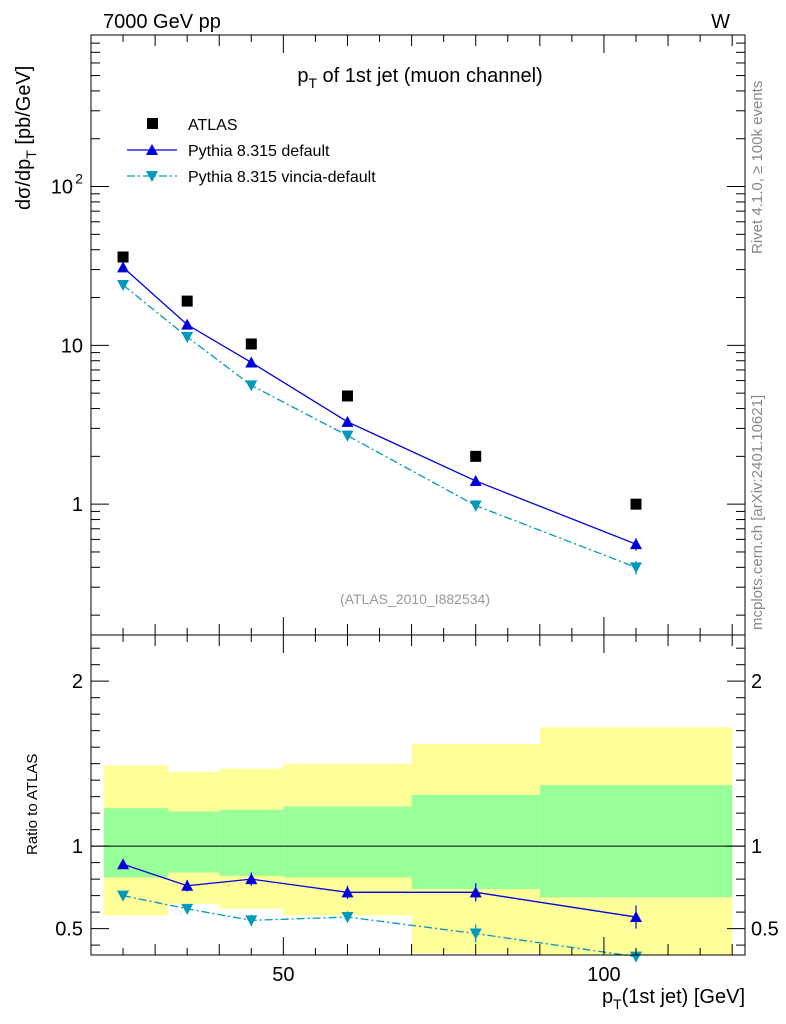  Describe the element at coordinates (77, 682) in the screenshot. I see `ratio-tick-label-left: 2` at that location.